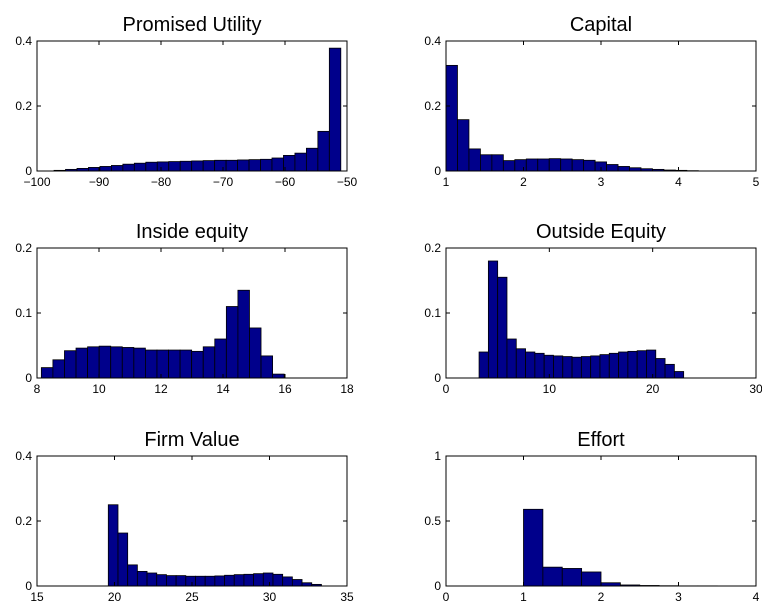 The image size is (762, 611). Describe the element at coordinates (99, 182) in the screenshot. I see `x-tick-label: −90` at that location.